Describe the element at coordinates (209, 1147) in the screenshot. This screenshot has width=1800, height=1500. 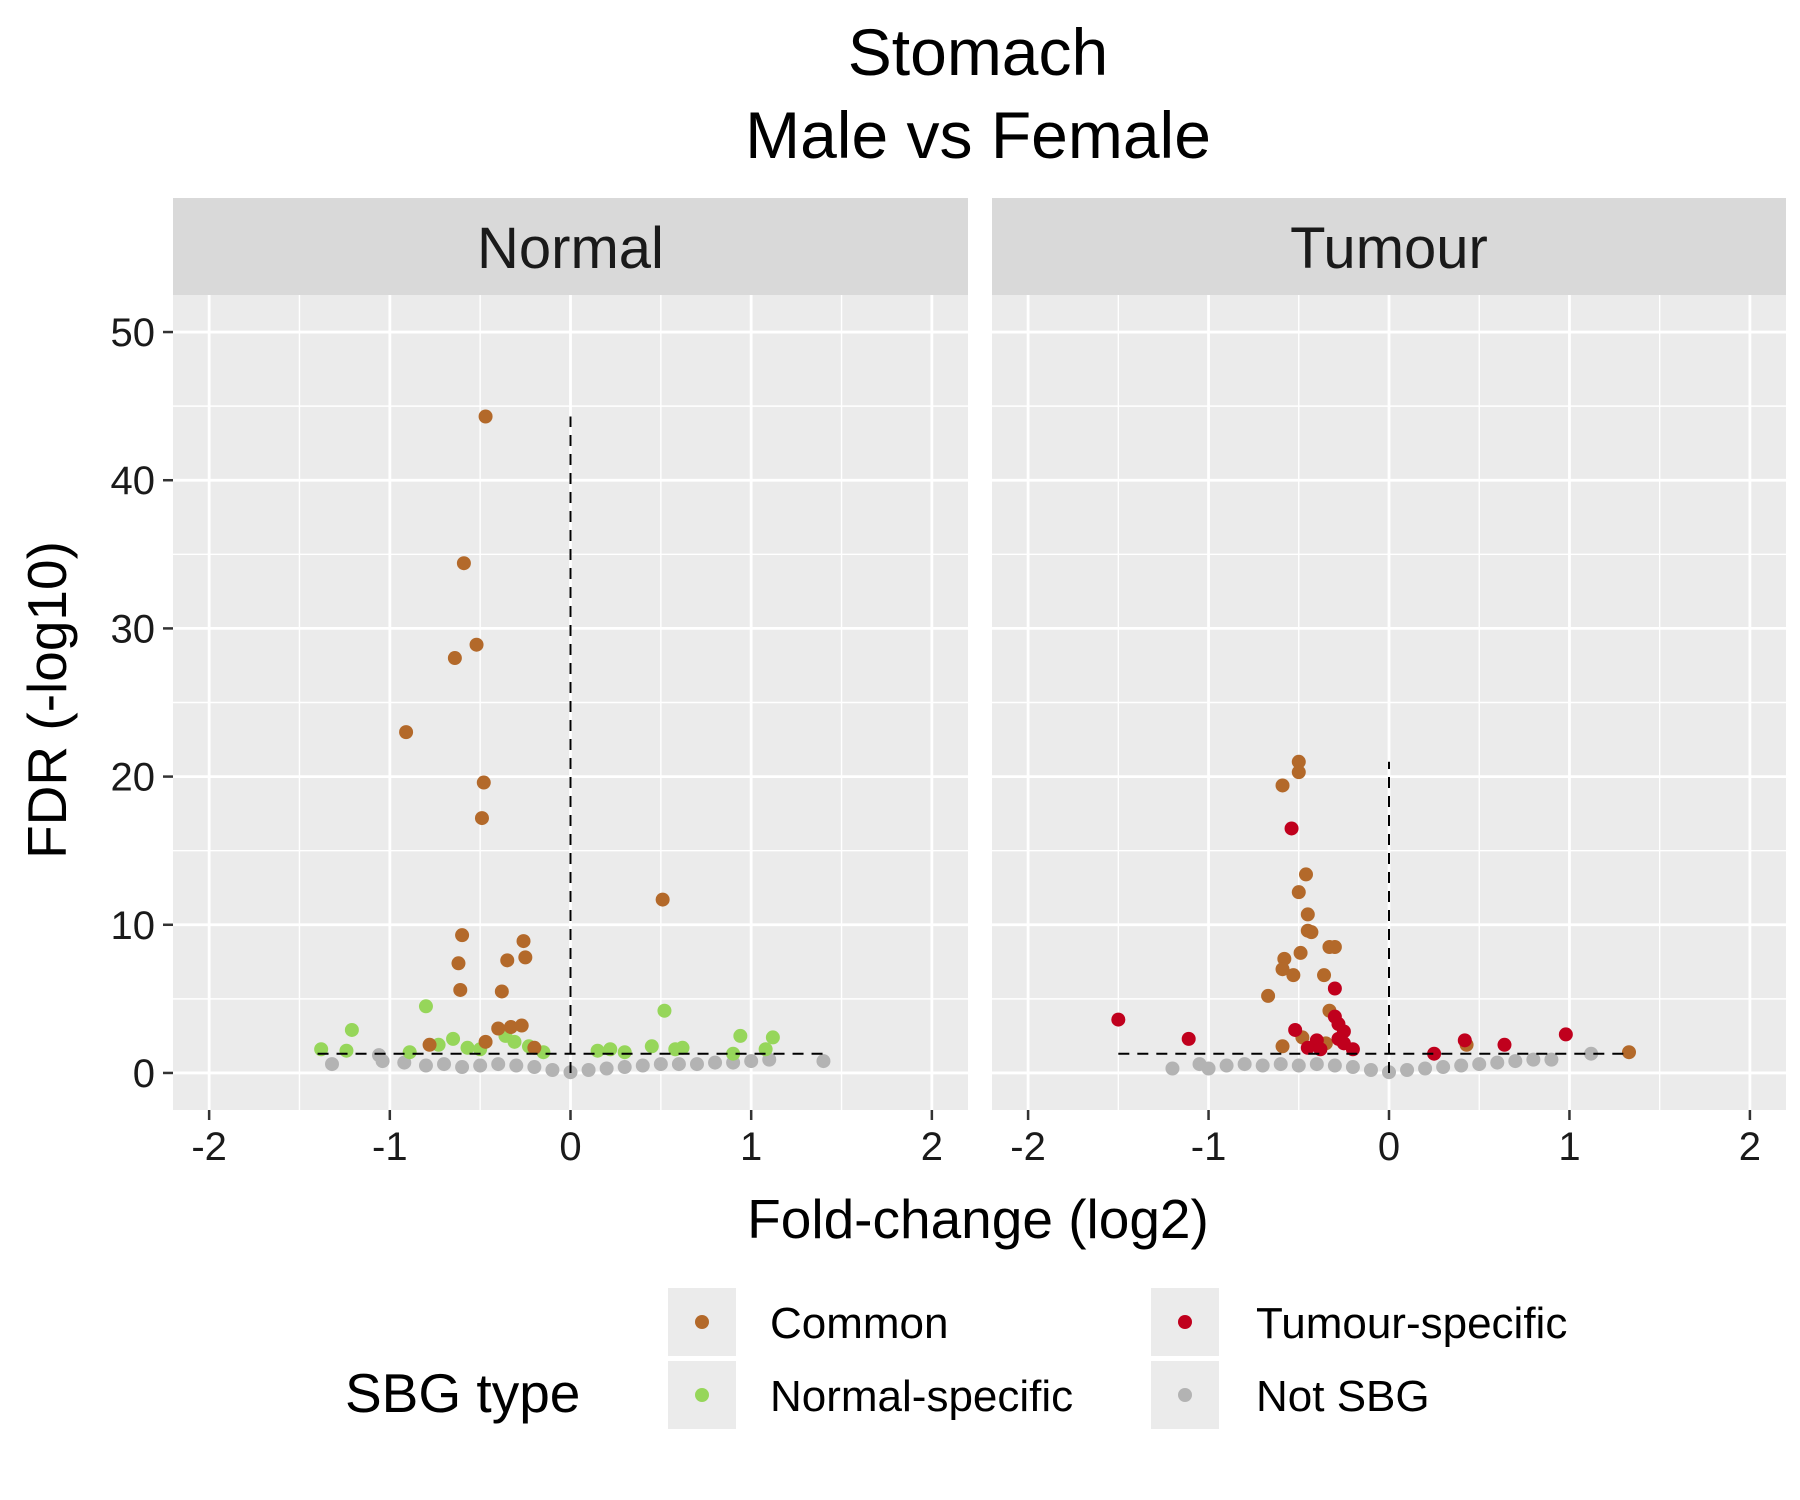
I see `x-tick-label: -2` at that location.